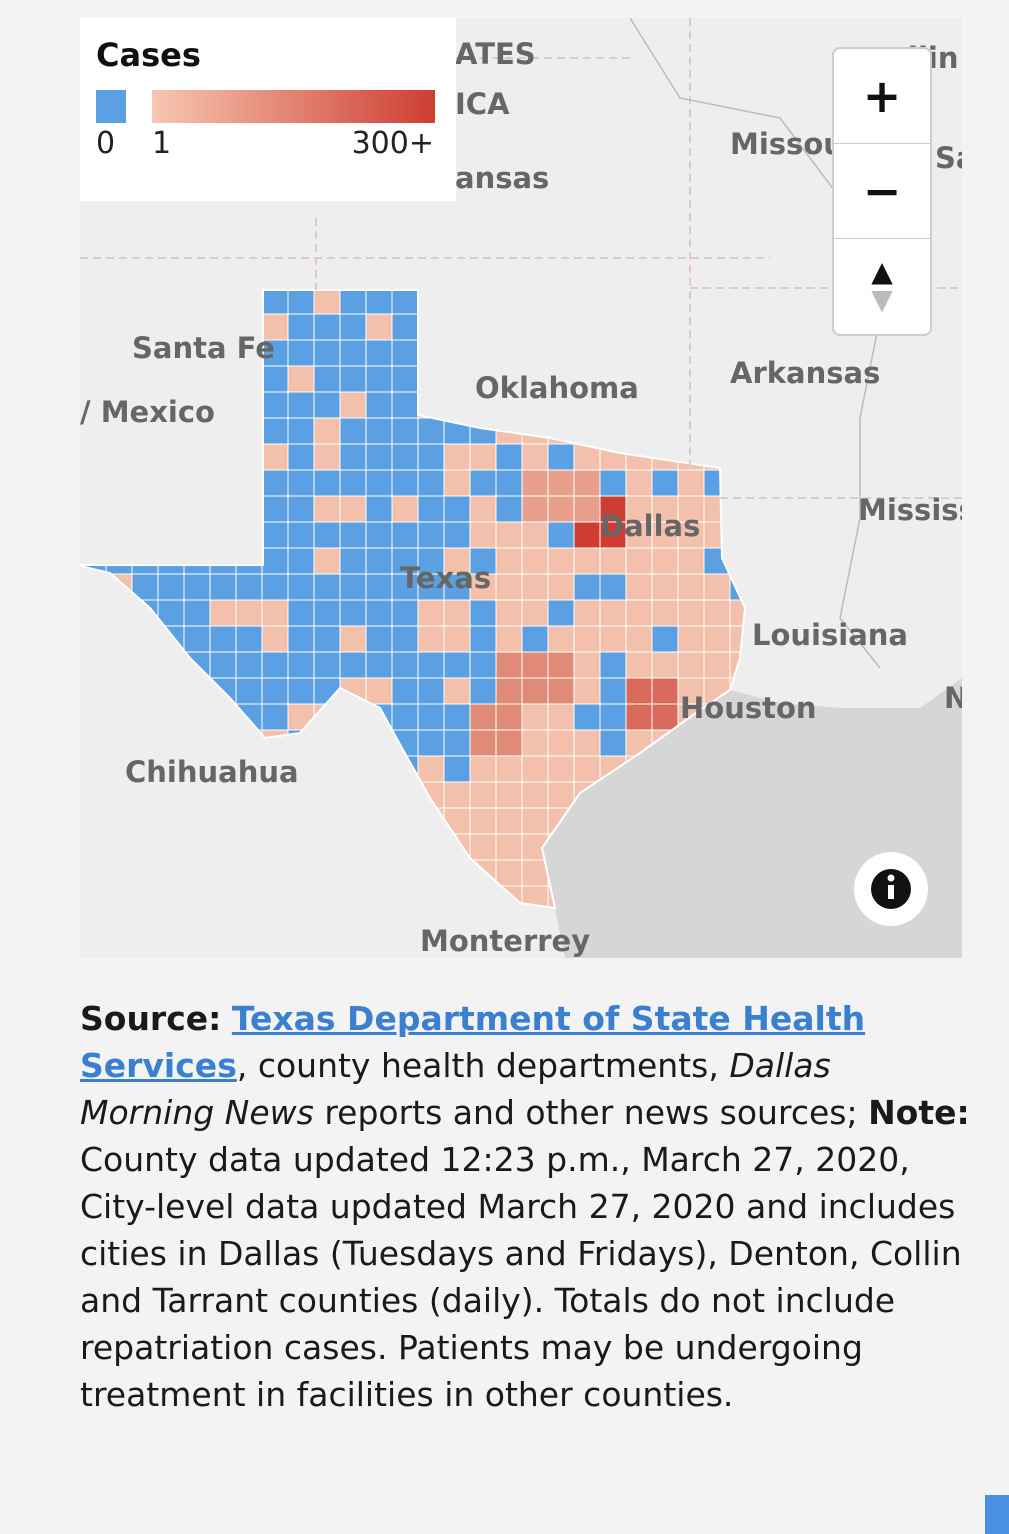 The width and height of the screenshot is (1009, 1534). What do you see at coordinates (882, 191) in the screenshot?
I see `zoom-out: −` at bounding box center [882, 191].